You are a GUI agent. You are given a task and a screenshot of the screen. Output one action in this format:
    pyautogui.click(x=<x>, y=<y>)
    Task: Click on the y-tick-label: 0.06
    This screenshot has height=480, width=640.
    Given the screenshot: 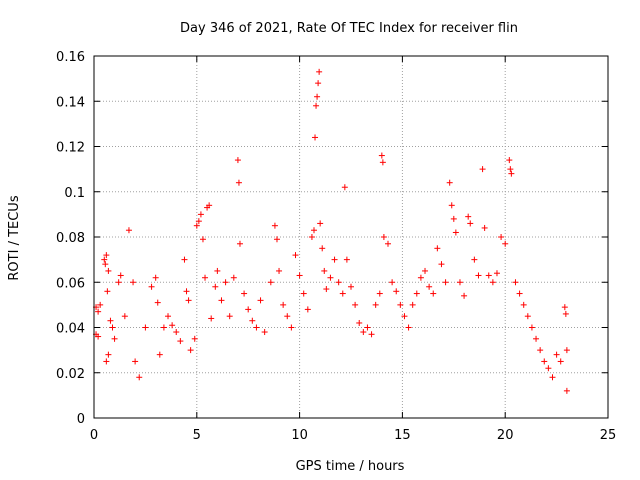 What is the action you would take?
    pyautogui.click(x=70, y=283)
    